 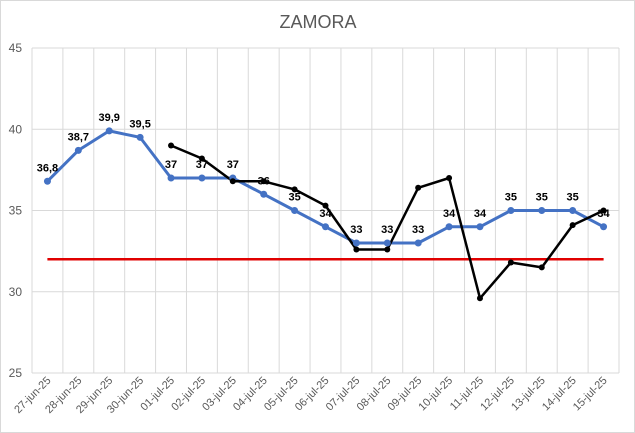 I want to click on chart-title: ZAMORA, so click(x=317, y=22).